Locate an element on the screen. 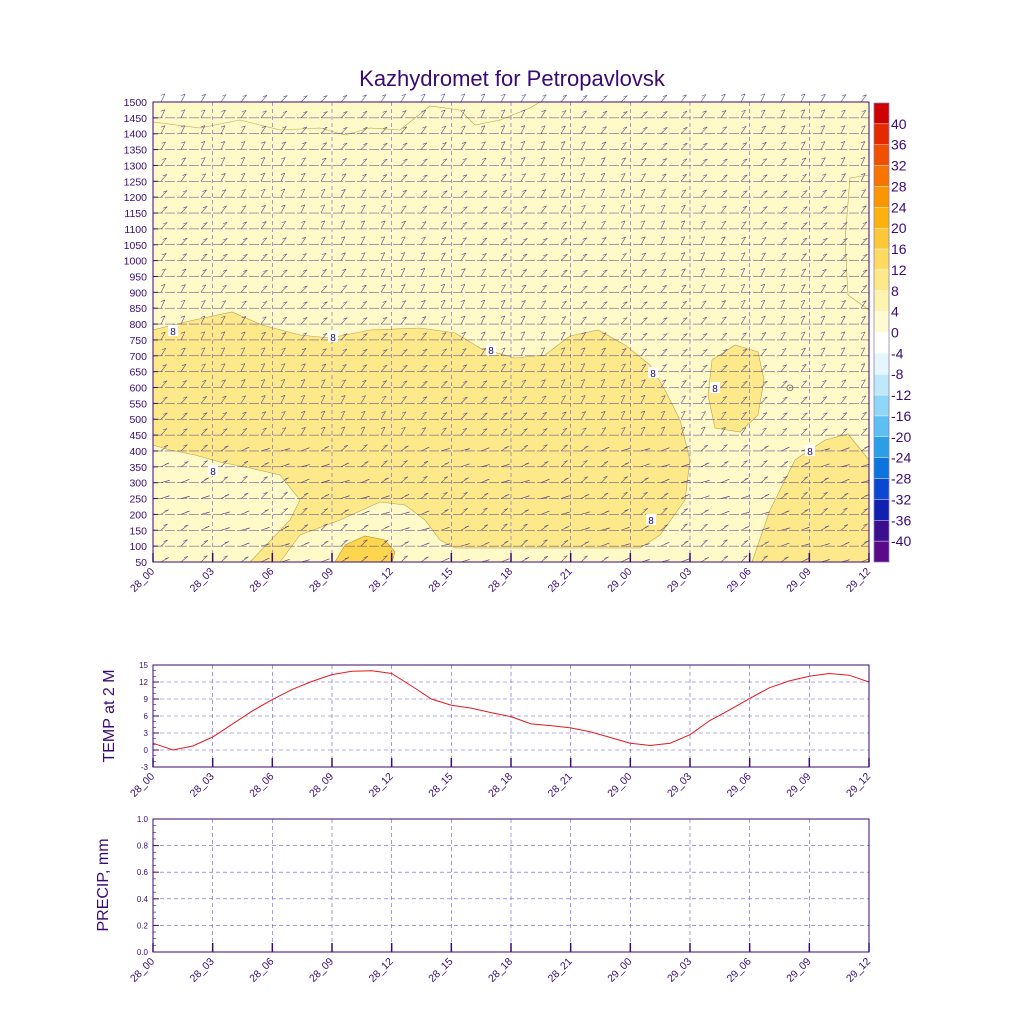  temp-xtick-label: 29_12 is located at coordinates (858, 785).